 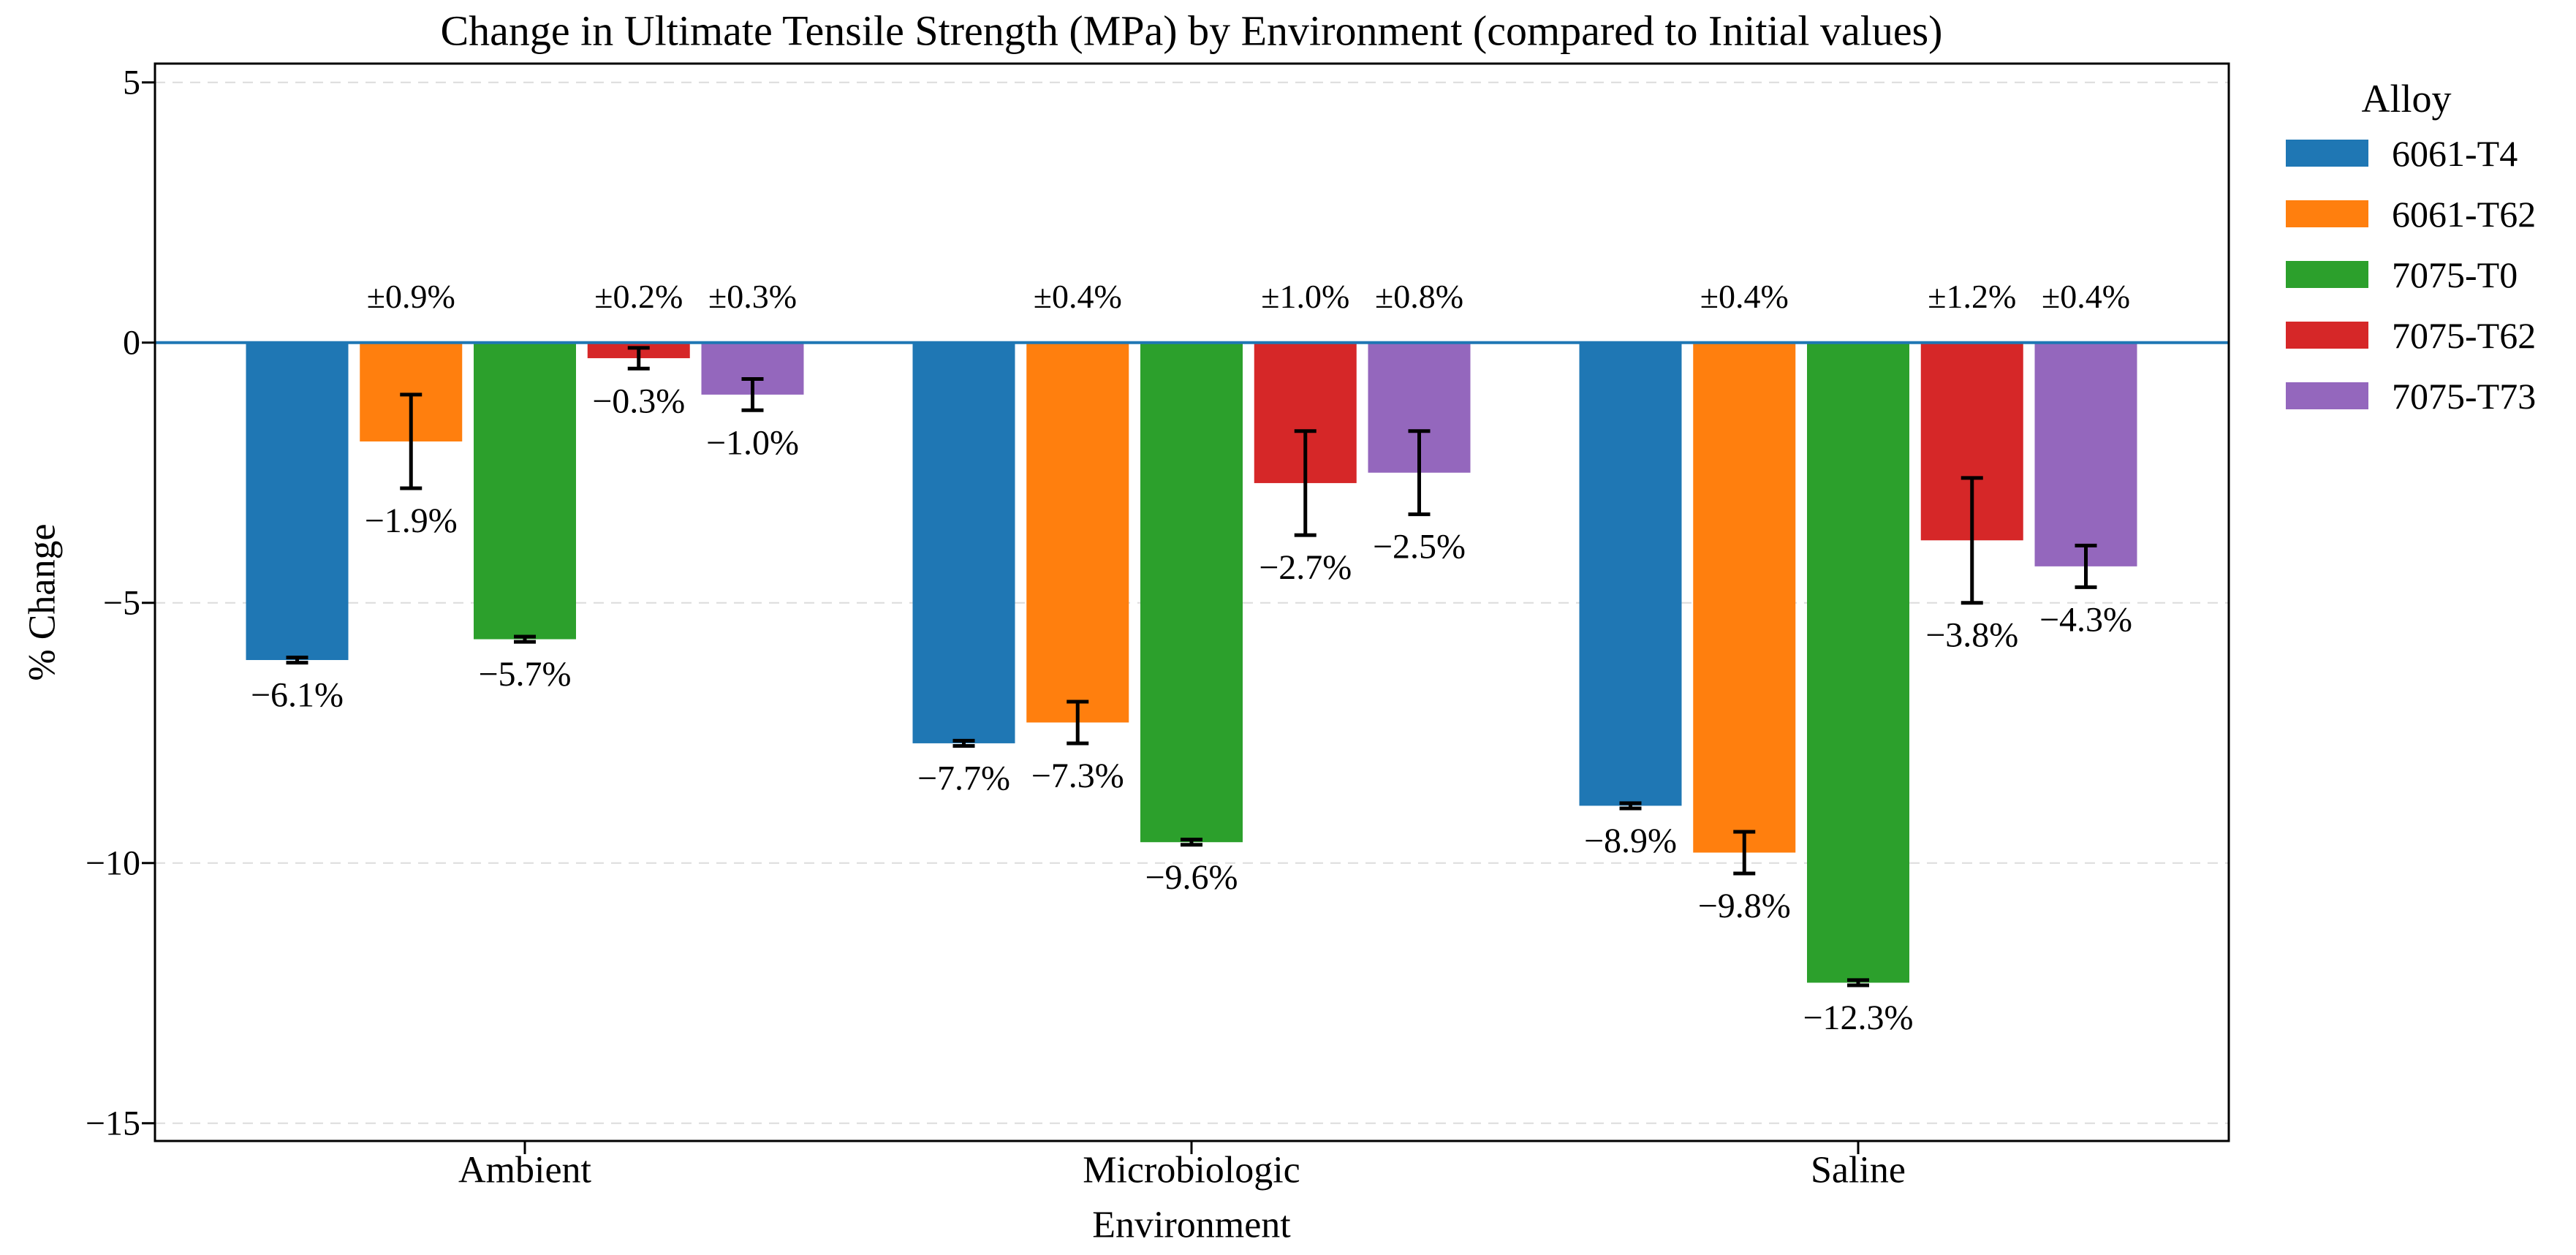 I want to click on bar-7075-T0-Microbiologic, so click(x=1191, y=592).